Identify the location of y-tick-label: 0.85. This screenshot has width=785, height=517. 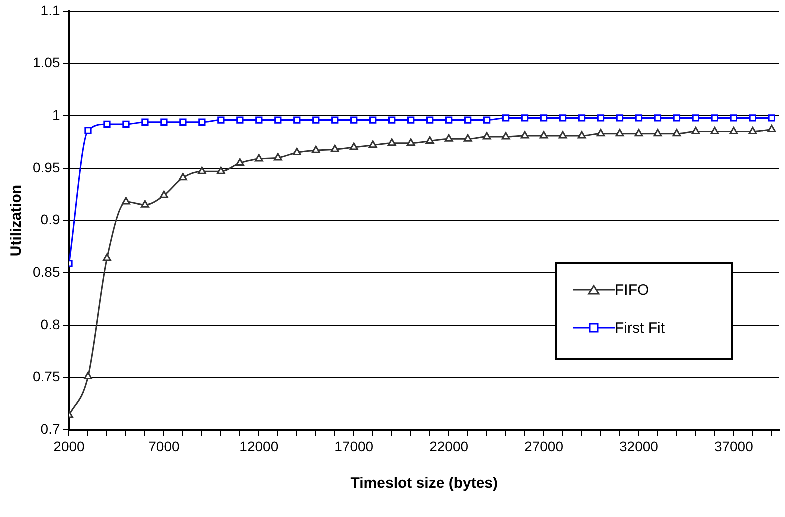
(46, 272).